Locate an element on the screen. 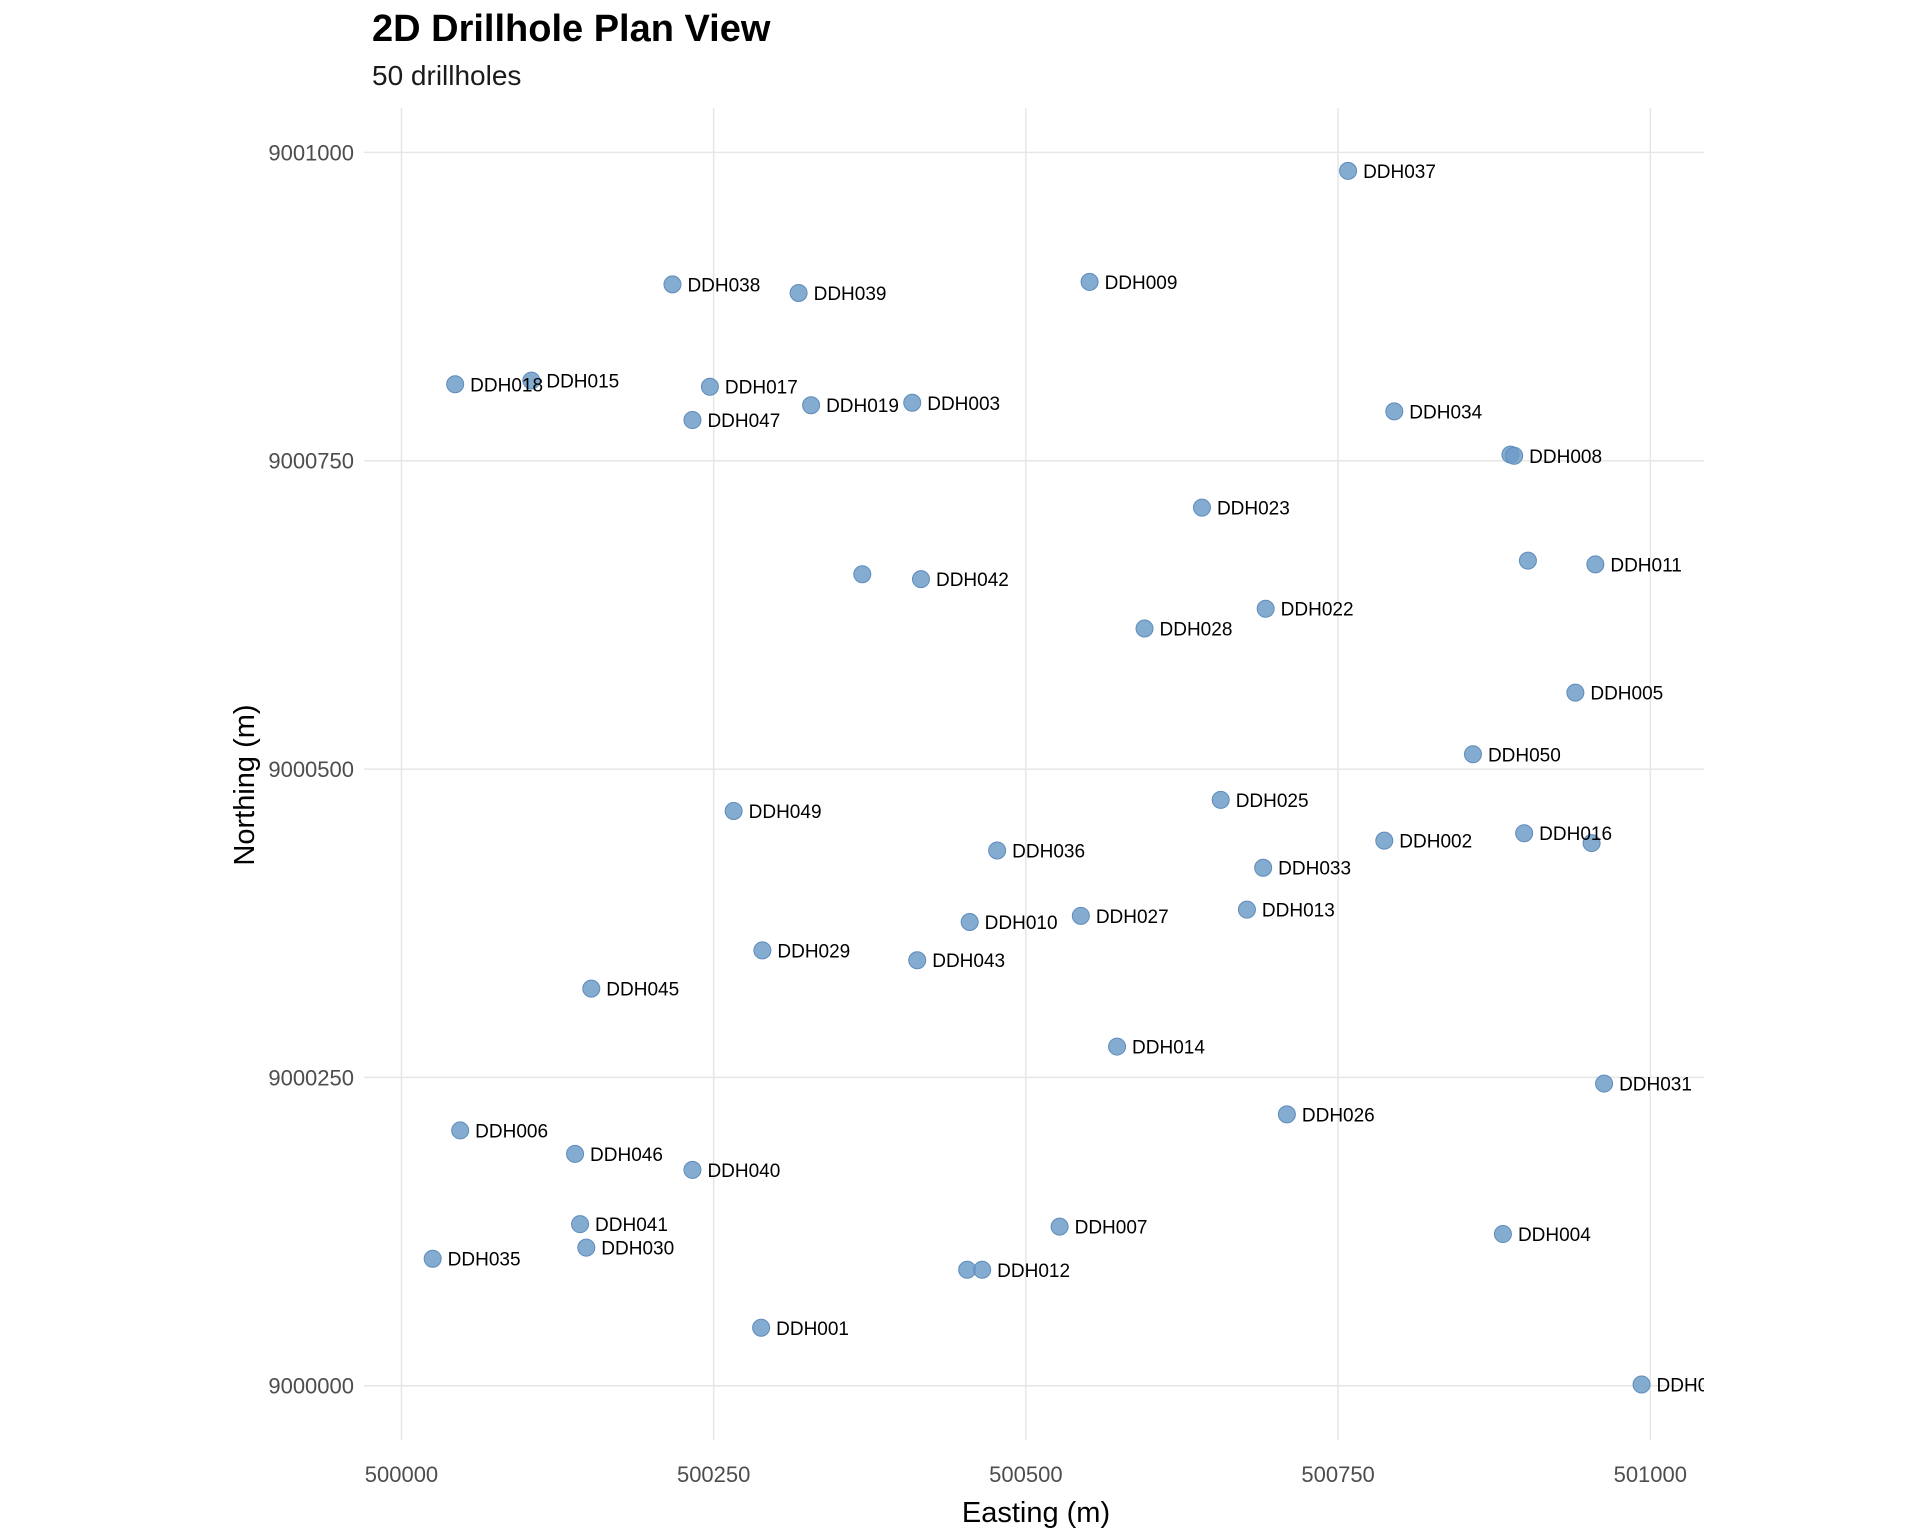 The width and height of the screenshot is (1920, 1536). drillhole-label: DDH015 is located at coordinates (582, 382).